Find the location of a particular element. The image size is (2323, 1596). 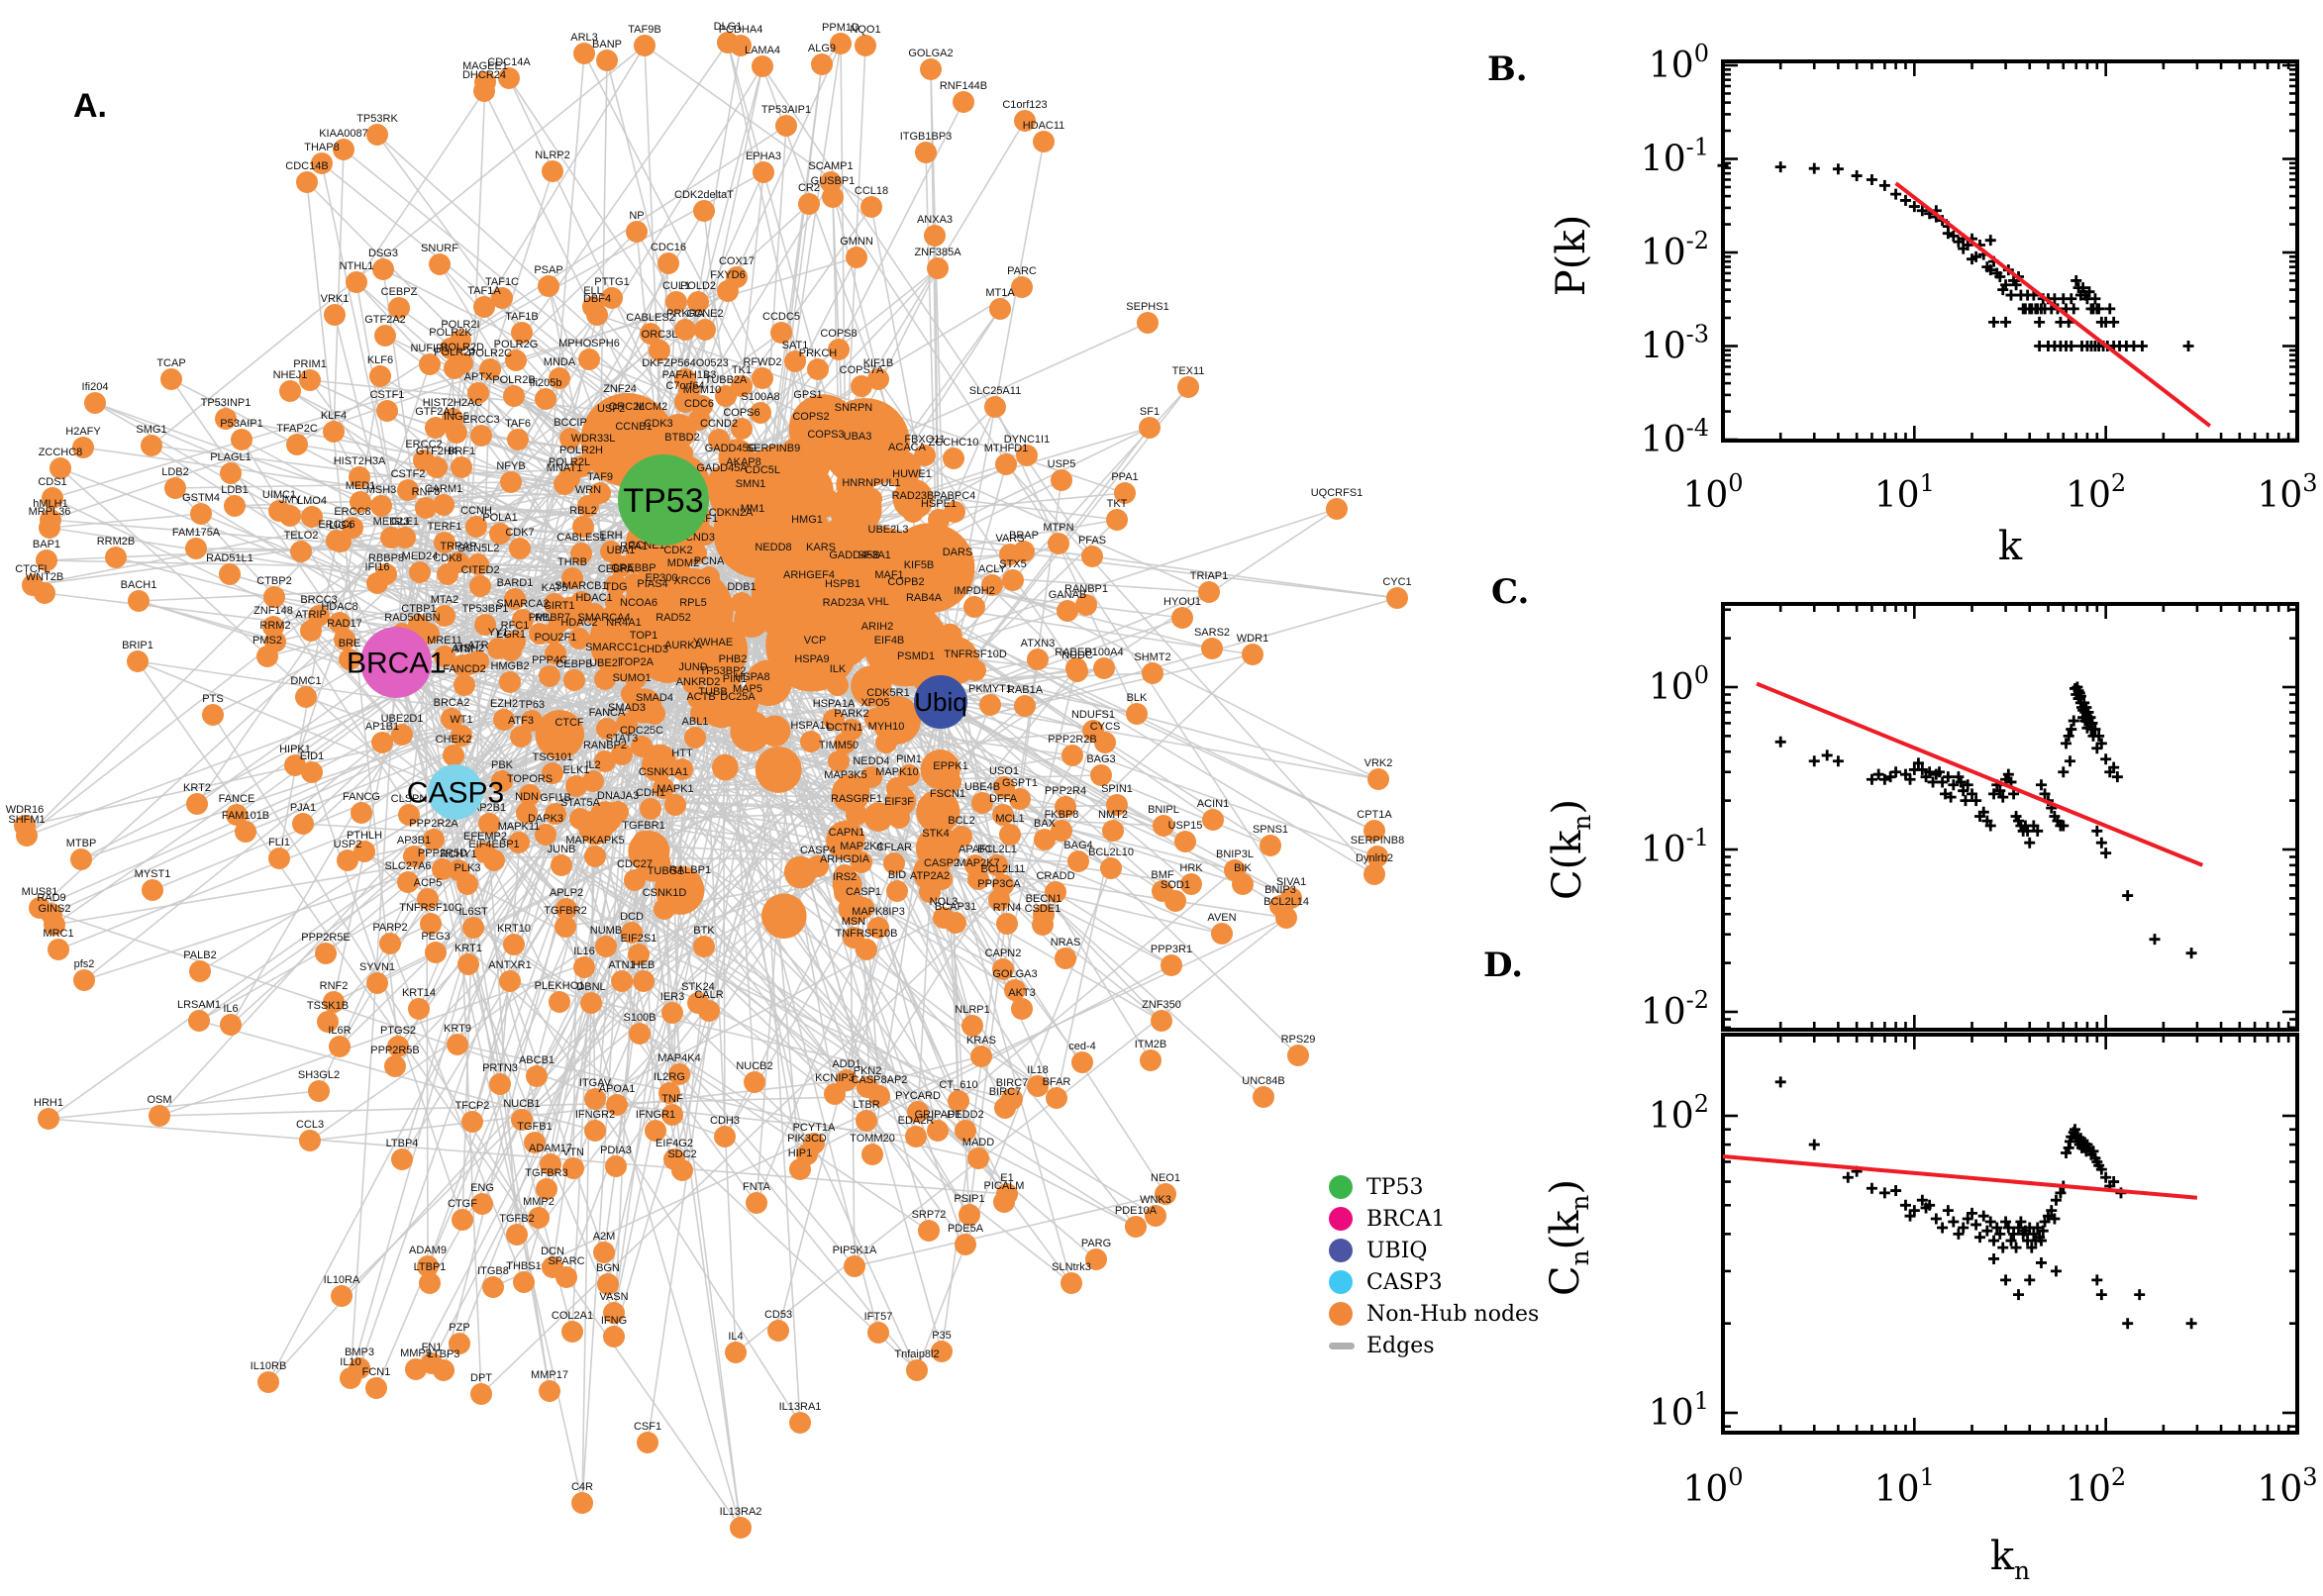

network-node-label: HNRNPUL1 is located at coordinates (871, 483).